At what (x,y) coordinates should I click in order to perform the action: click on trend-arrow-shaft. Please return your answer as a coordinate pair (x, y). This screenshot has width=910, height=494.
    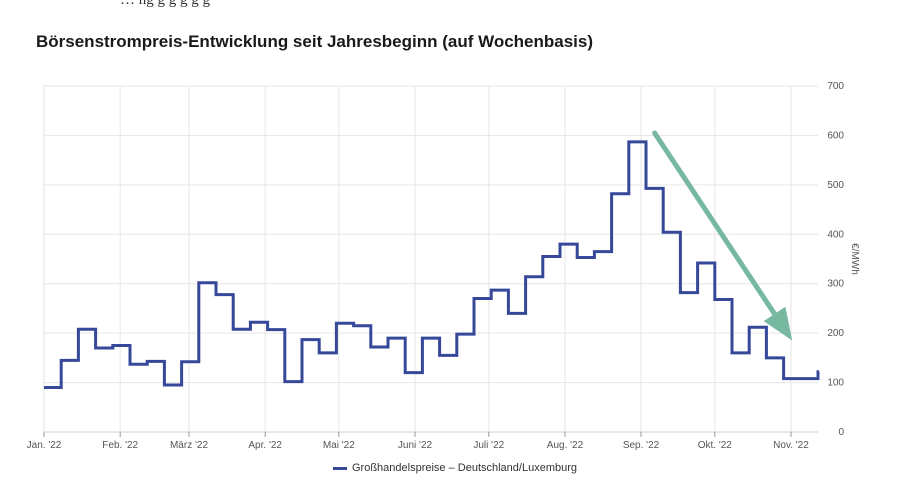
    Looking at the image, I should click on (715, 223).